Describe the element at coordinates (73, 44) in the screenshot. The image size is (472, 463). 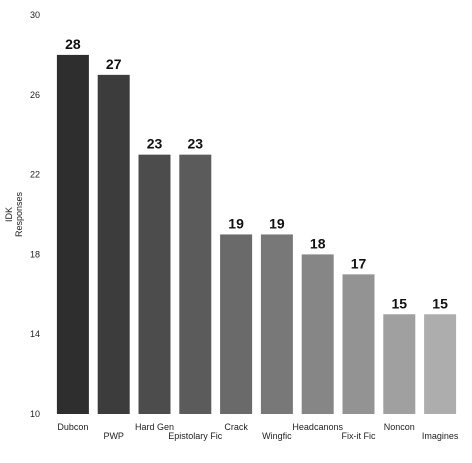
I see `data-label: 28` at that location.